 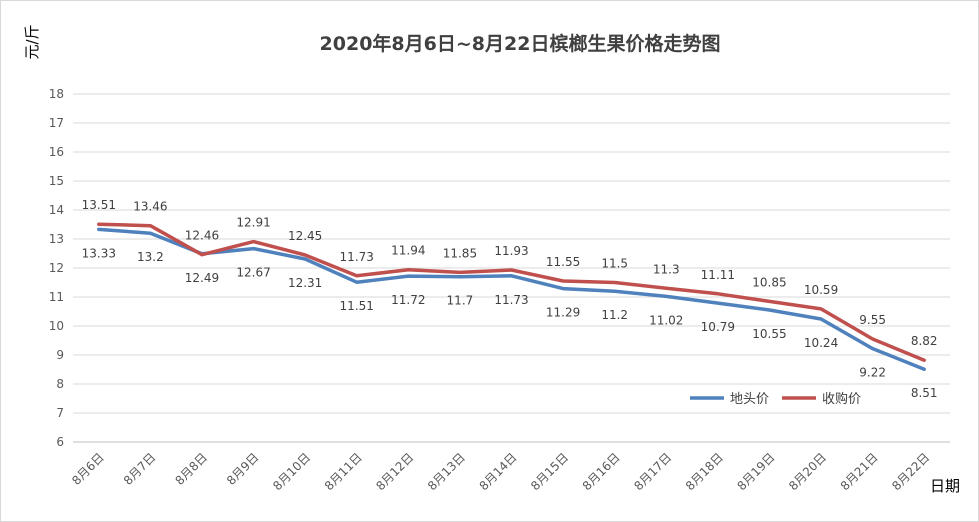 I want to click on y-tick-label: 15, so click(x=56, y=181).